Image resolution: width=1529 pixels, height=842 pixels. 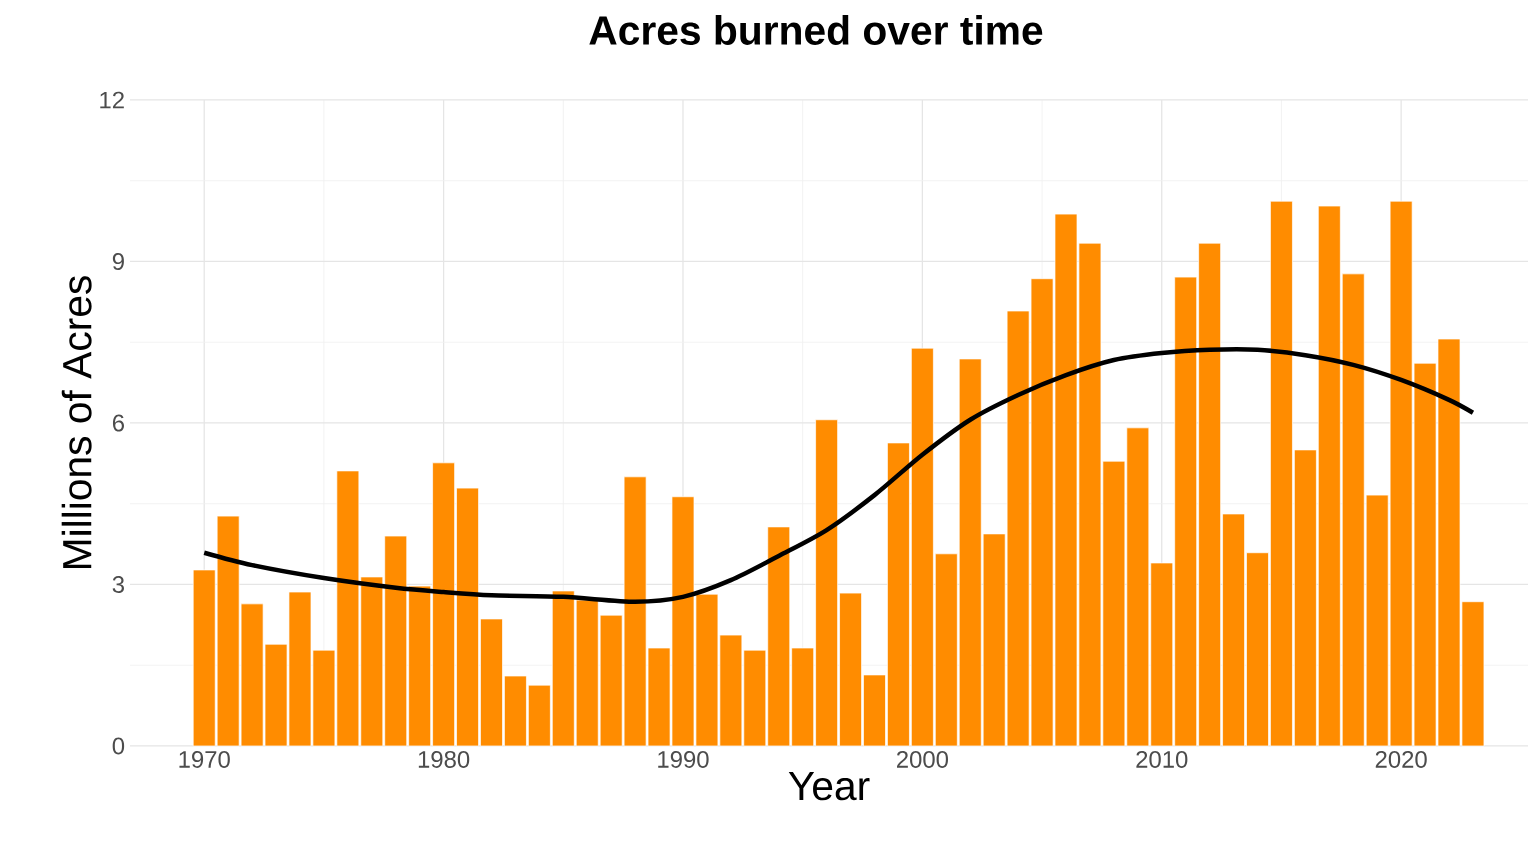 What do you see at coordinates (76, 422) in the screenshot?
I see `y-axis-title: Millions of Acres` at bounding box center [76, 422].